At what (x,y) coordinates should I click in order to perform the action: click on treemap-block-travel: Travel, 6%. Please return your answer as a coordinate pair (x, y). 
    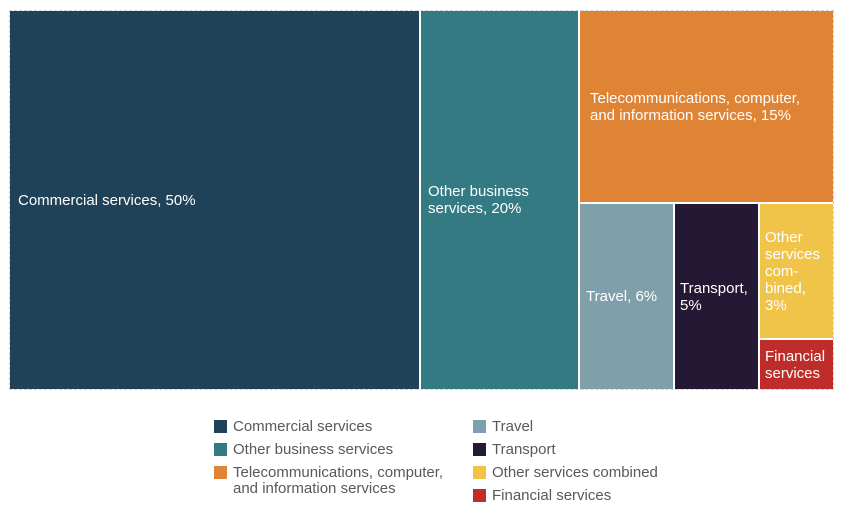
    Looking at the image, I should click on (626, 296).